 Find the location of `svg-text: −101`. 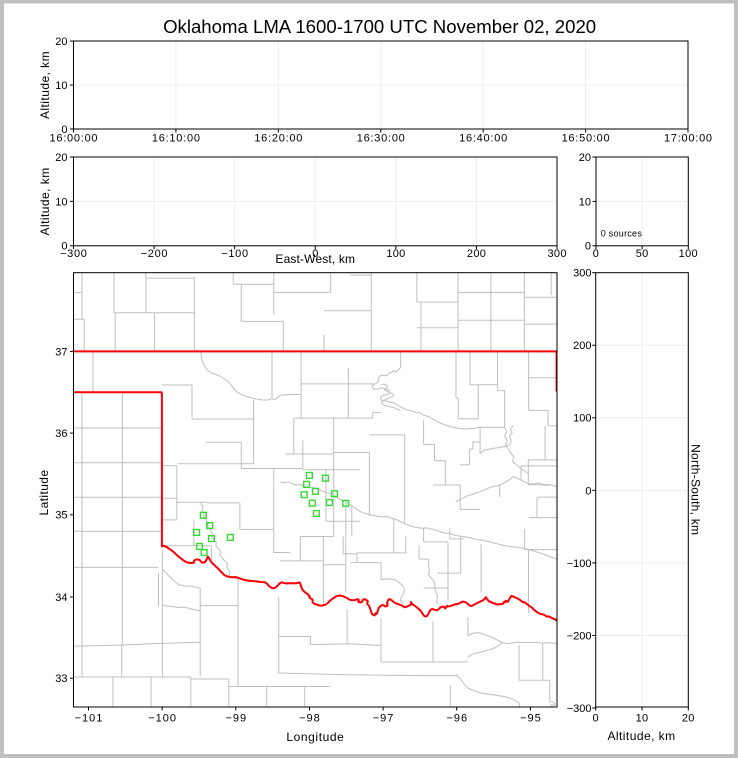

svg-text: −101 is located at coordinates (89, 719).